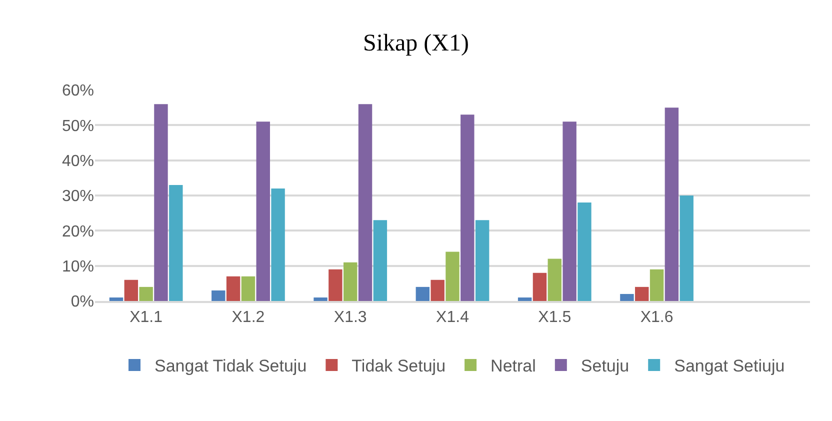 The height and width of the screenshot is (421, 832). Describe the element at coordinates (78, 267) in the screenshot. I see `y-tick-label: 10%` at that location.